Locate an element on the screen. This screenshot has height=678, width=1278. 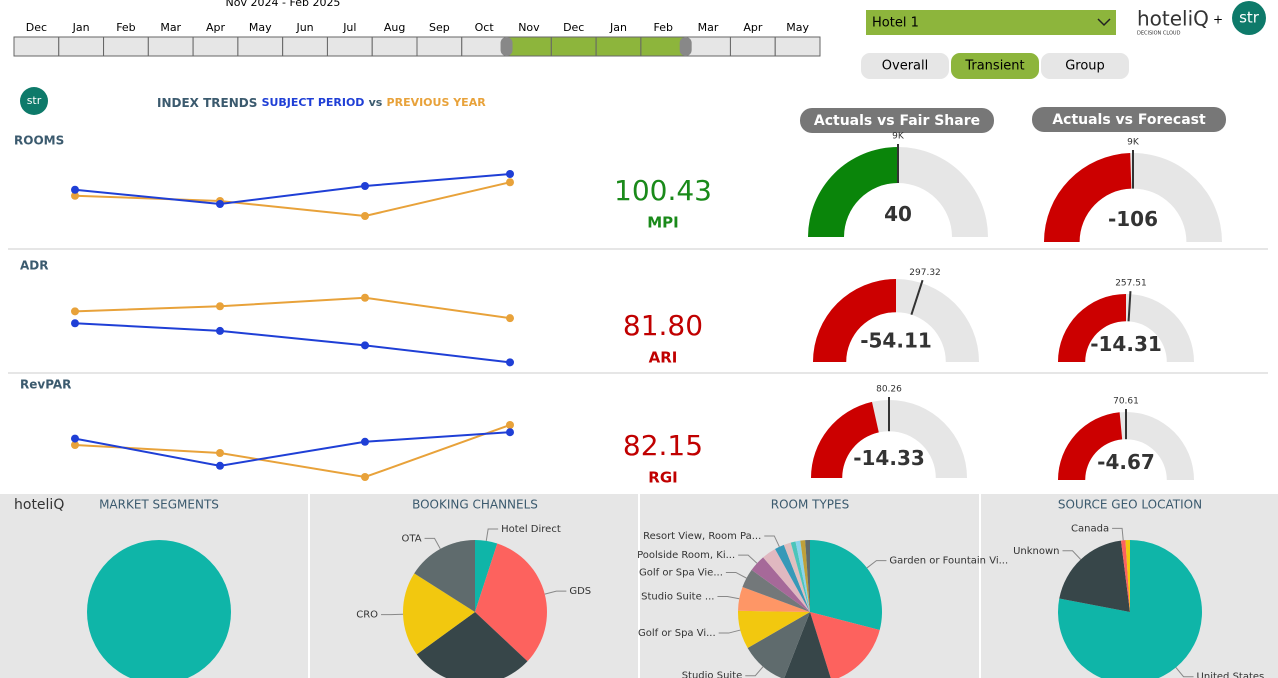
hotel-select is located at coordinates (991, 22).